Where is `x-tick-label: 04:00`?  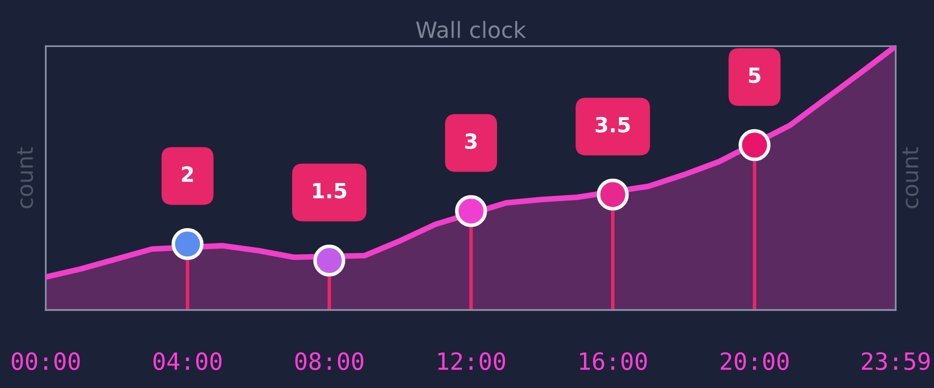
x-tick-label: 04:00 is located at coordinates (188, 361).